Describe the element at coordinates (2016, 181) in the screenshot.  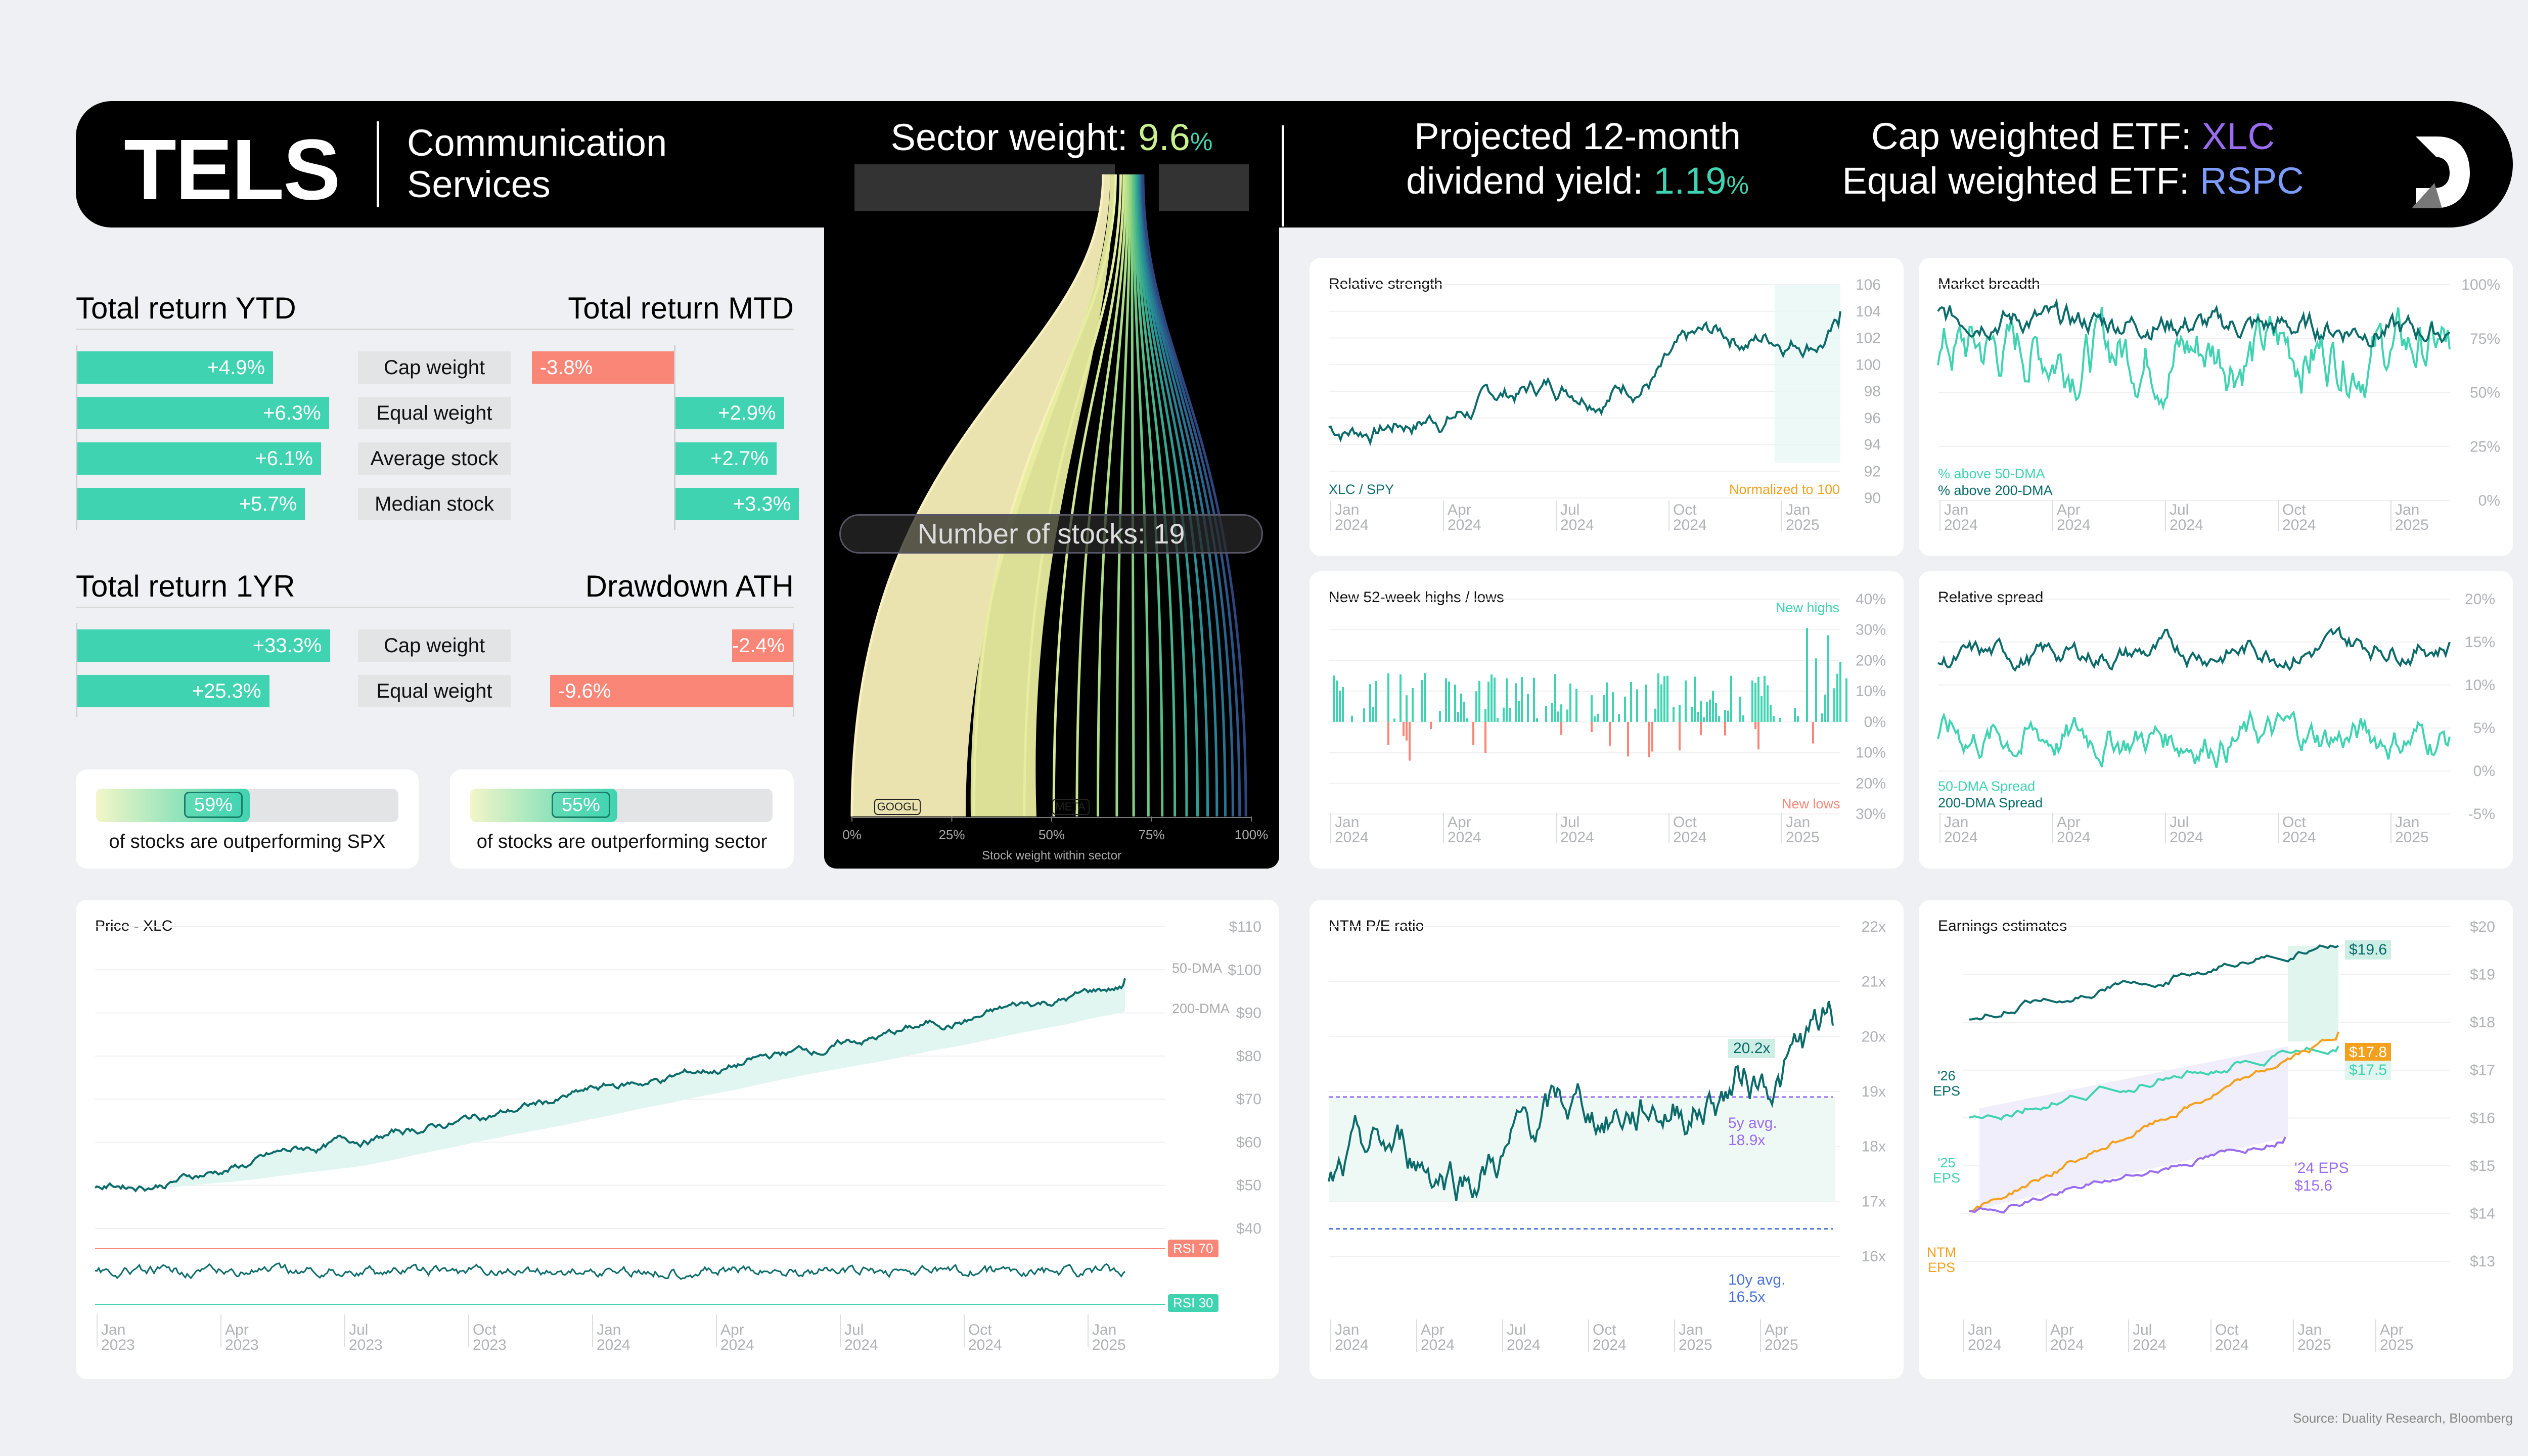
I see `eq-etf-label: Equal weighted ETF:` at that location.